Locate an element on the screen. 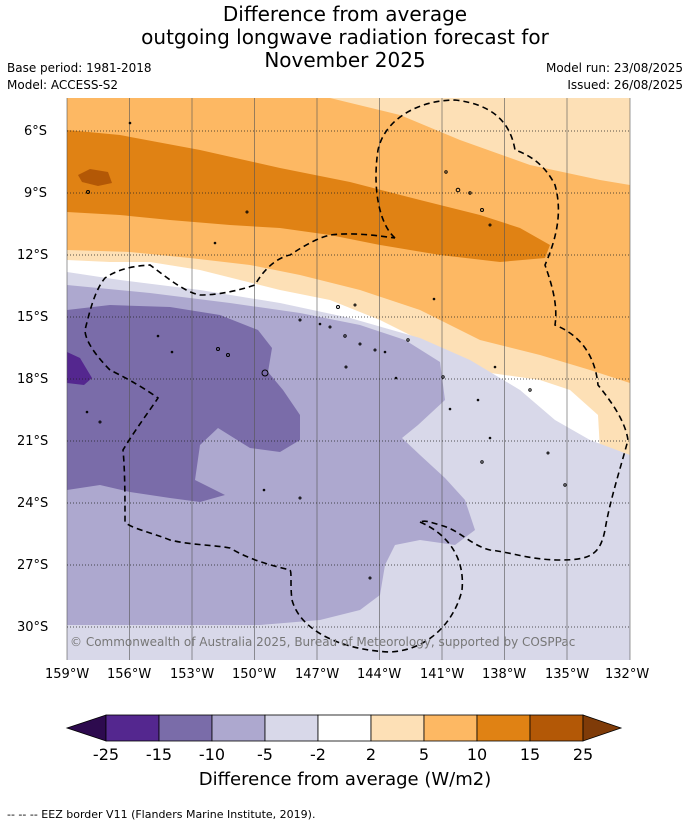  colorbar-extend-high is located at coordinates (602, 728).